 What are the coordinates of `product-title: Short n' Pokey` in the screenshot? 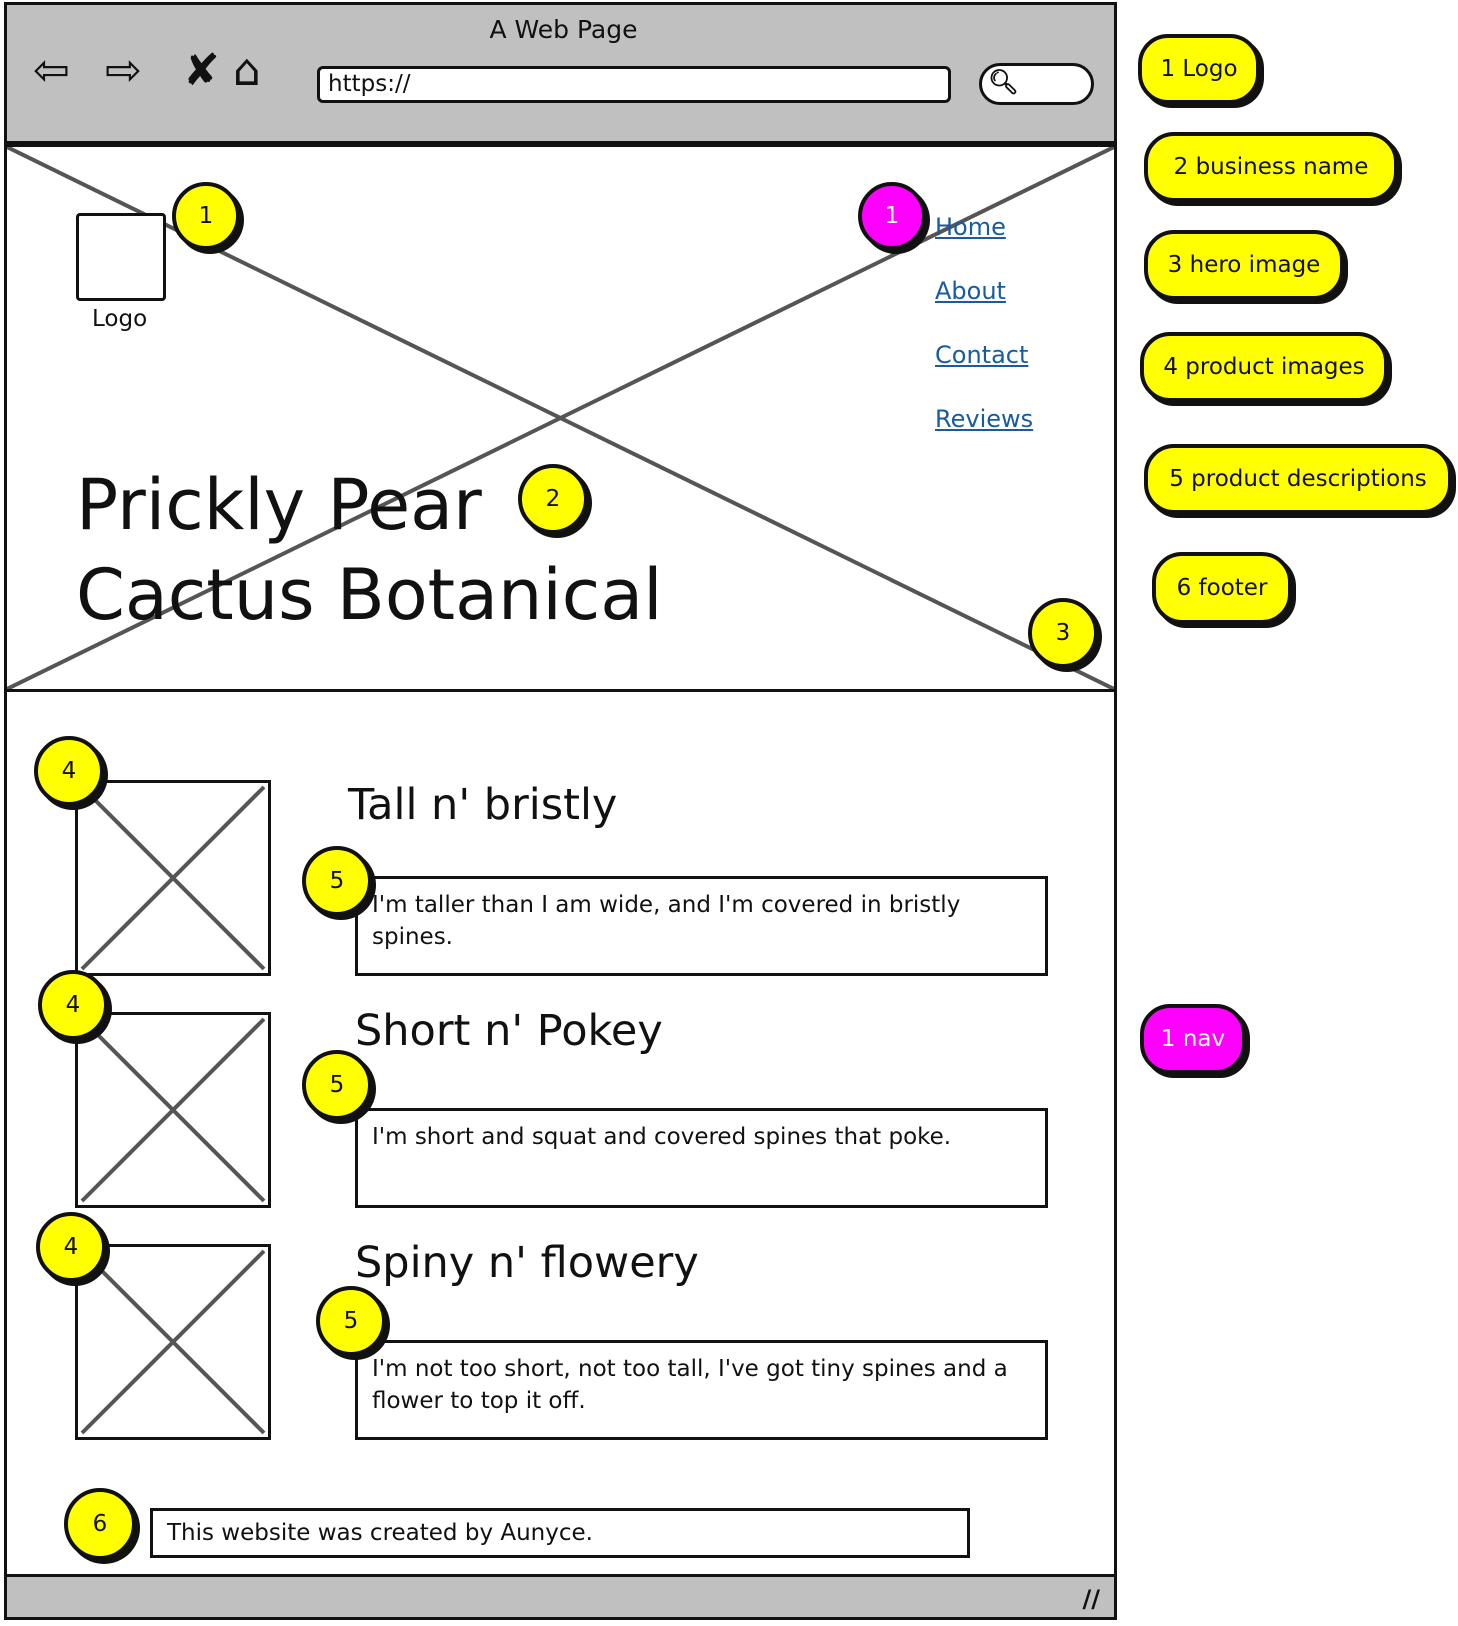 It's located at (509, 1031).